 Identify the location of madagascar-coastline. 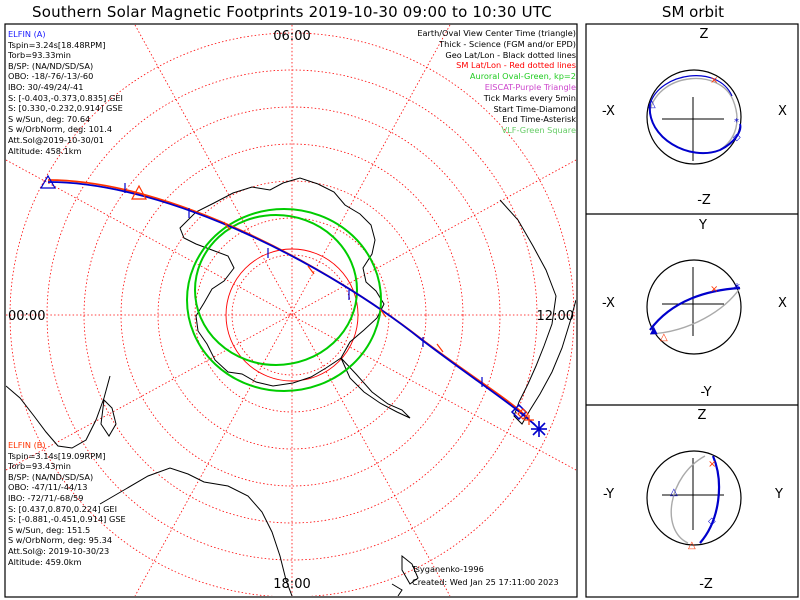
(108, 417).